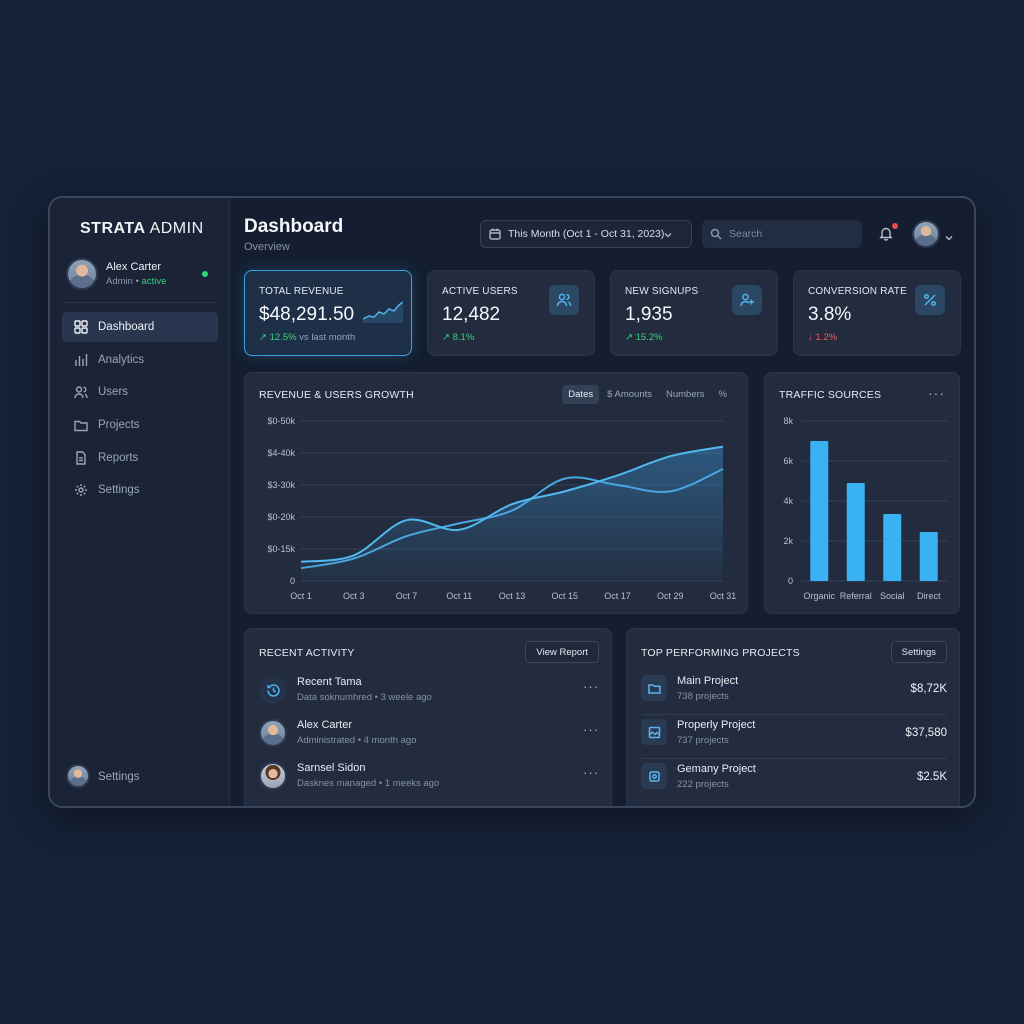 This screenshot has width=1024, height=1024. What do you see at coordinates (136, 281) in the screenshot?
I see `user-role: Admin • active` at bounding box center [136, 281].